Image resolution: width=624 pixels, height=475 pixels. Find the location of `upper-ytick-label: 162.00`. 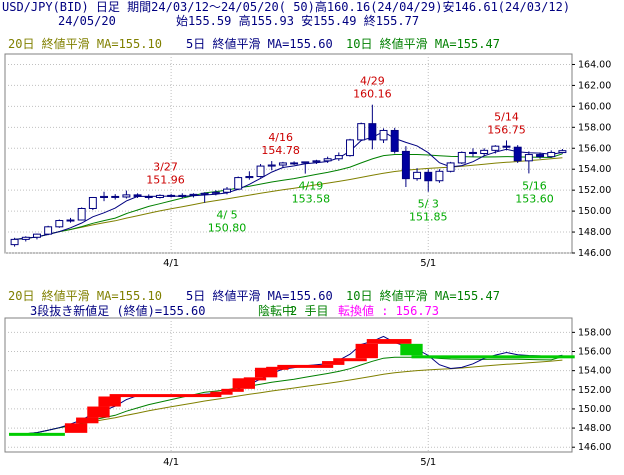

upper-ytick-label: 162.00 is located at coordinates (594, 85).